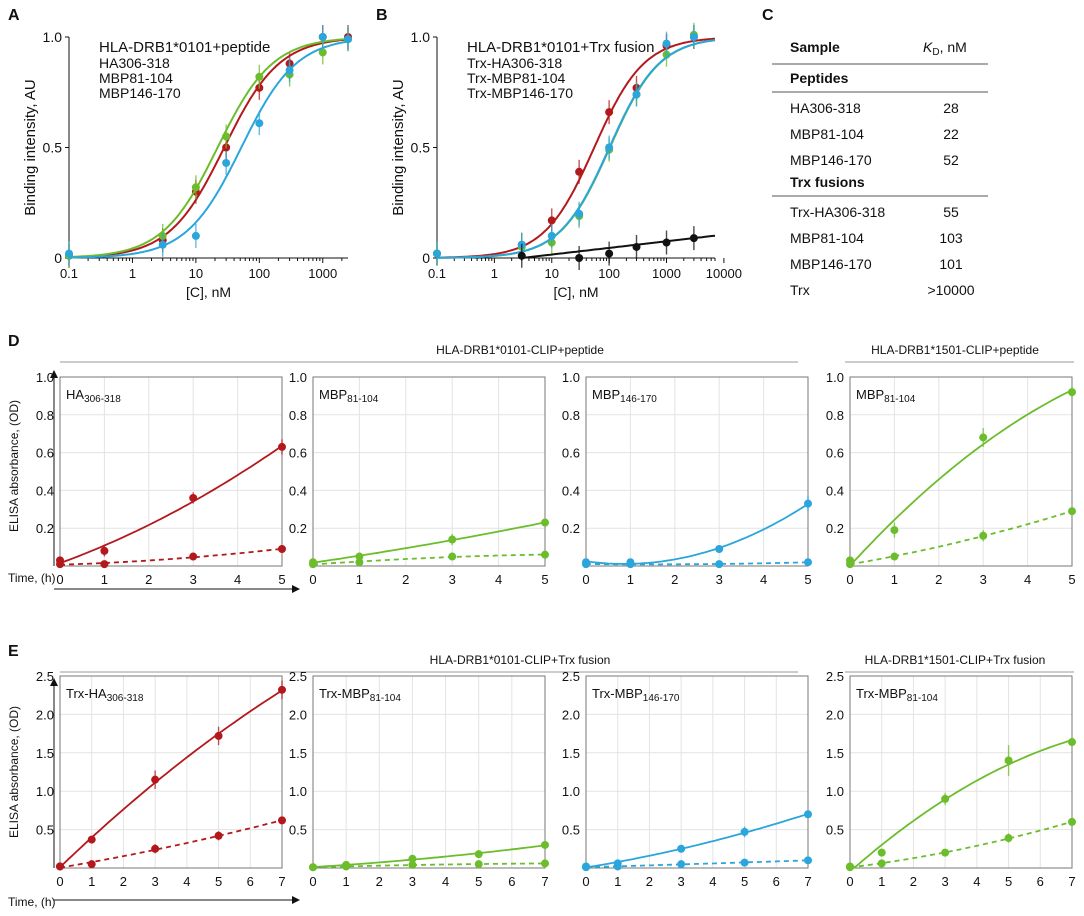  What do you see at coordinates (571, 676) in the screenshot?
I see `y-tick-label: 2.5` at bounding box center [571, 676].